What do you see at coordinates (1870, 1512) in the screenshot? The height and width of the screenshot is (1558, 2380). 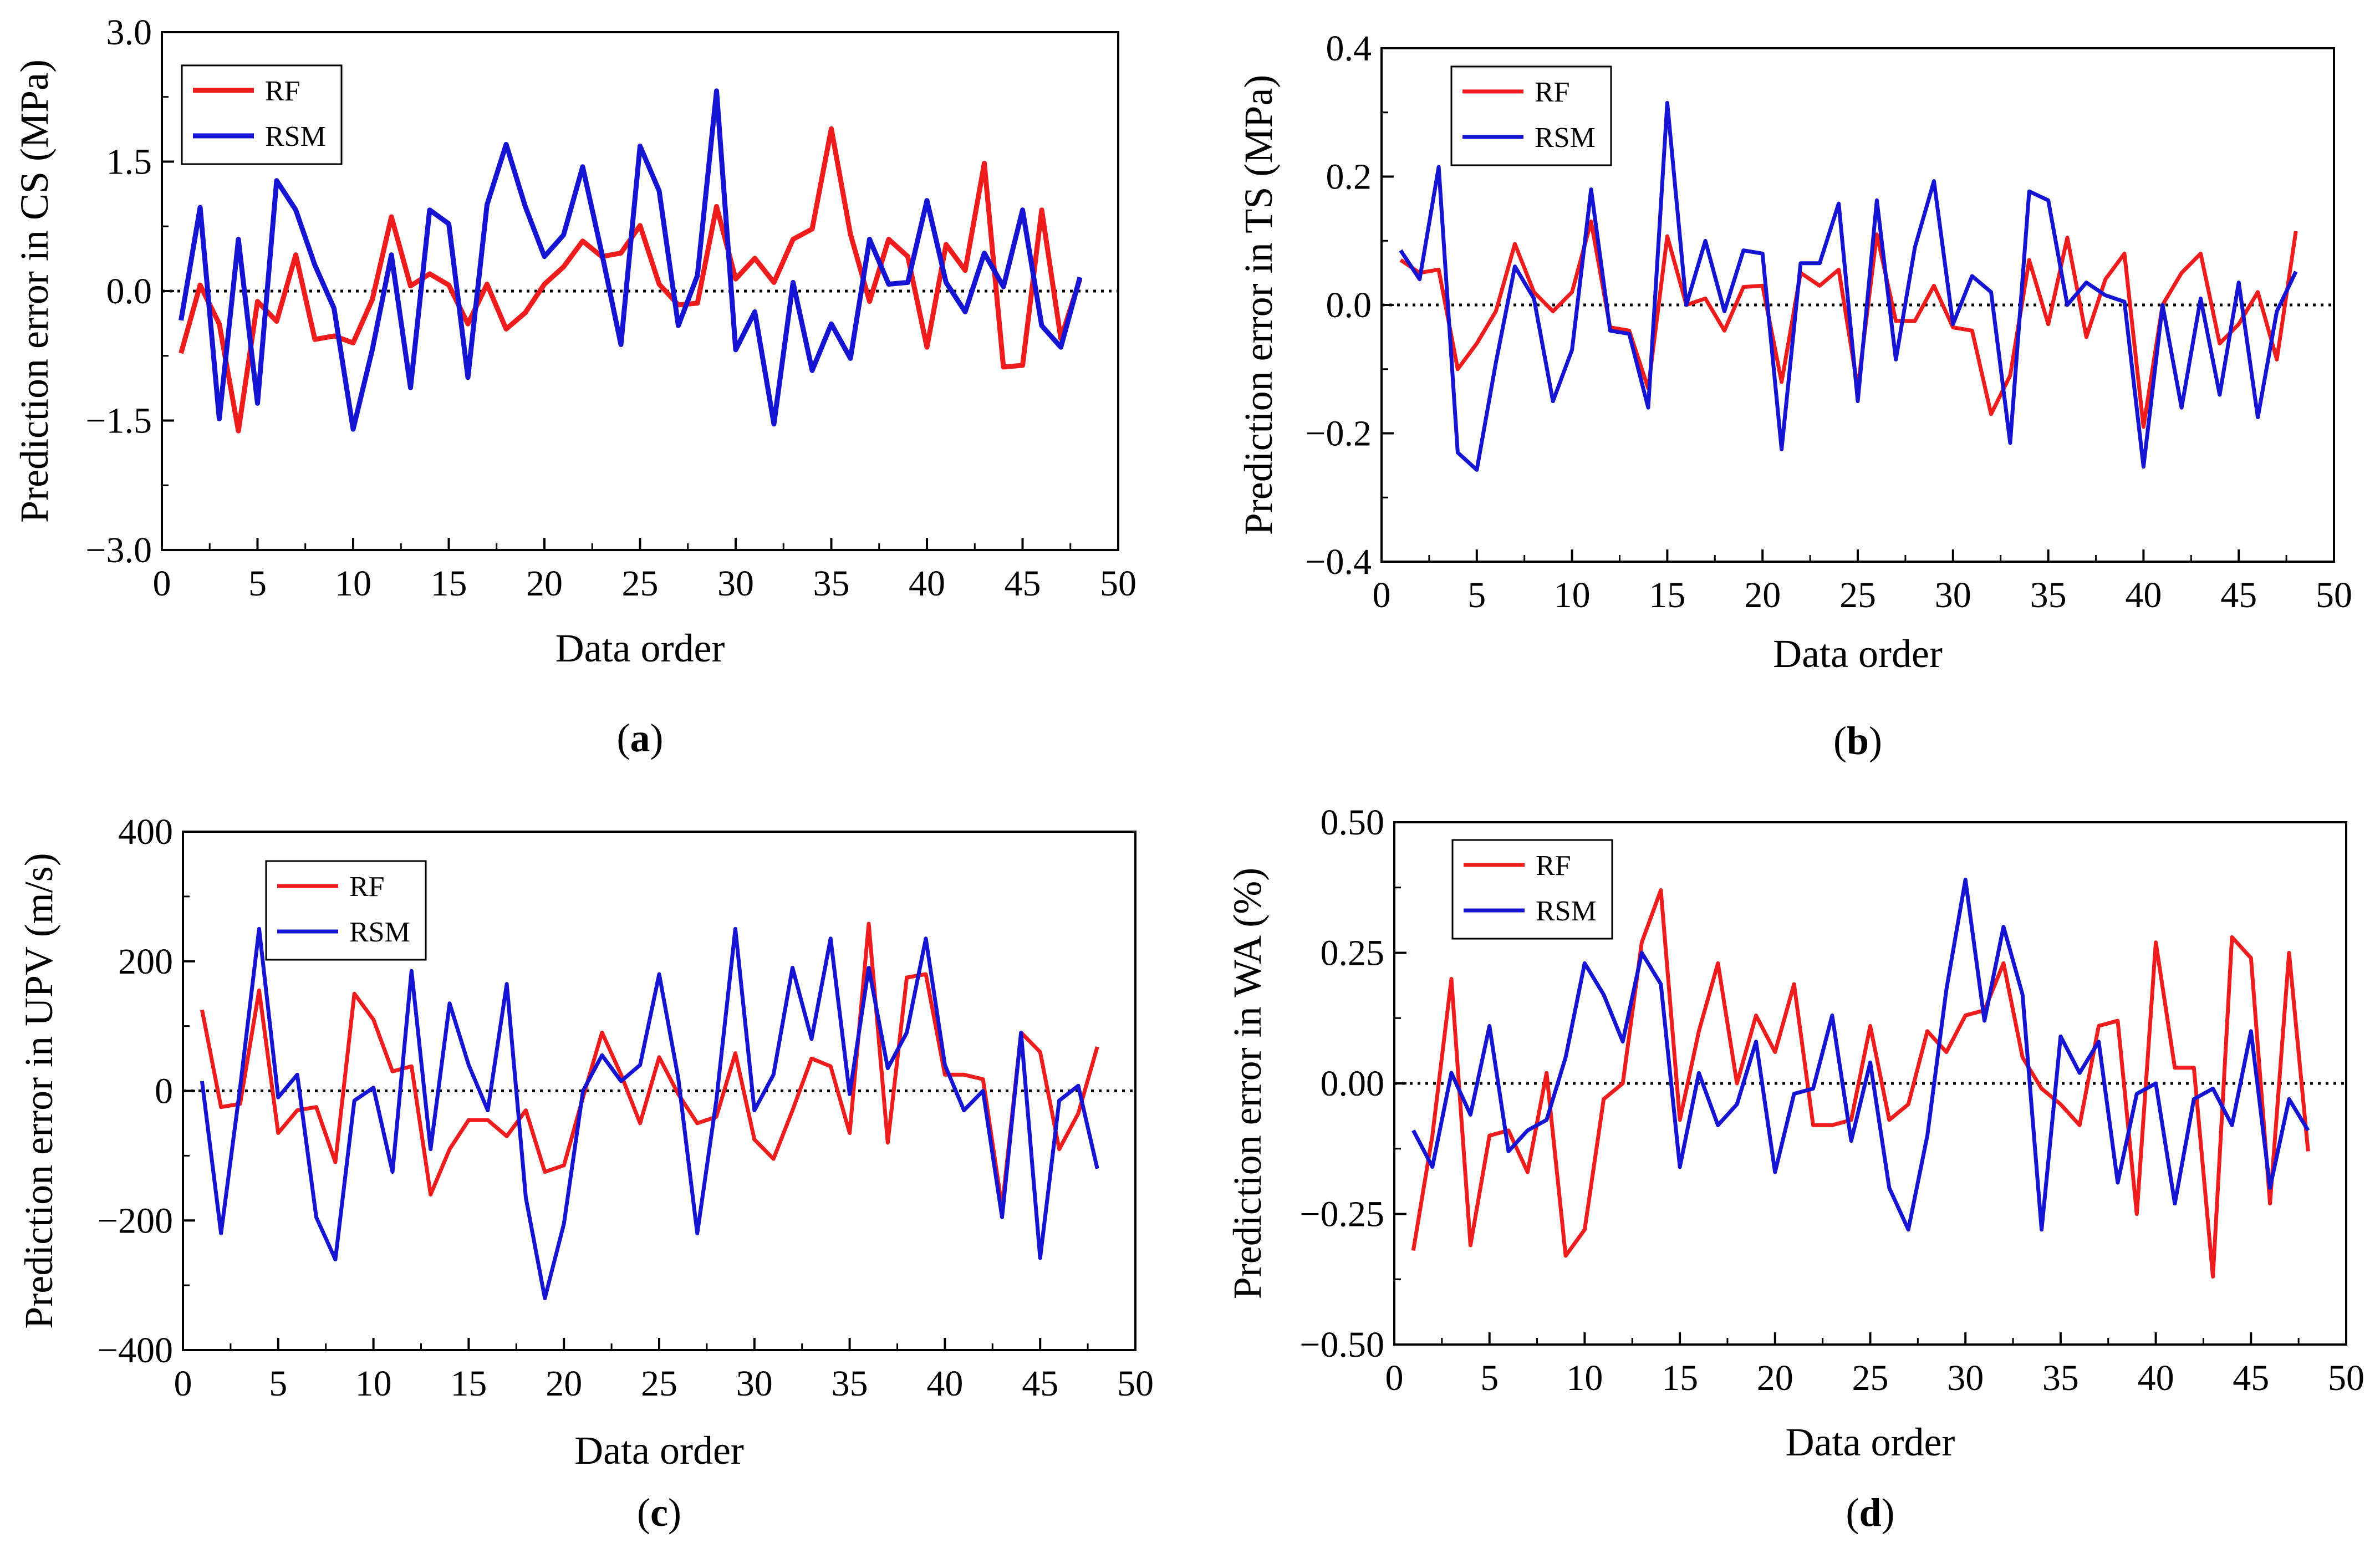 I see `panel-caption: (d)` at bounding box center [1870, 1512].